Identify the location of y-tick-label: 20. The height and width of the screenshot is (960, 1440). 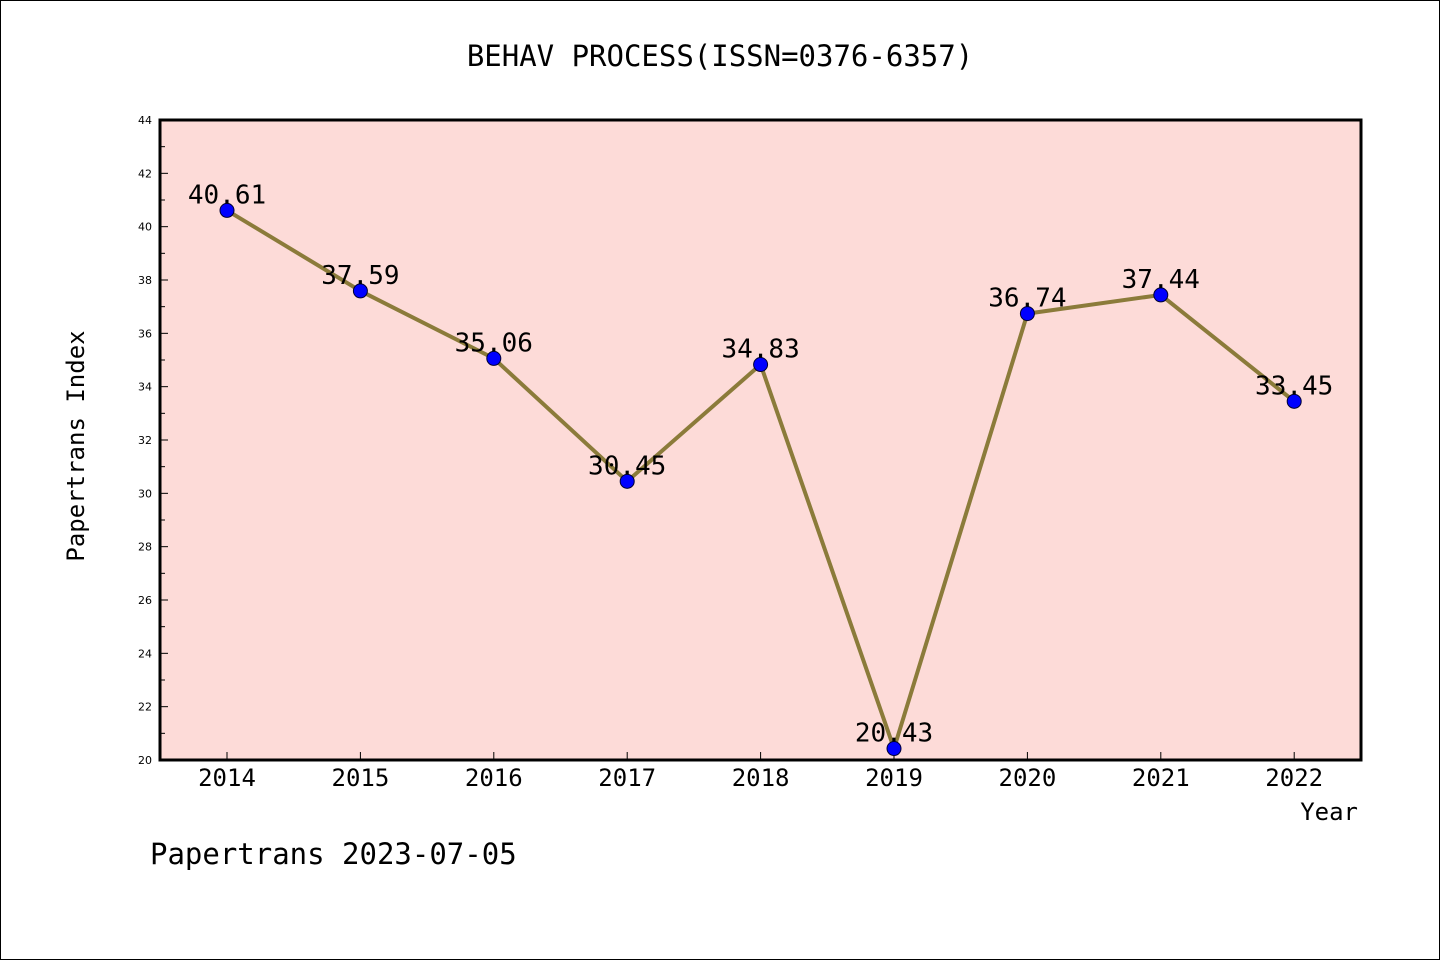
(145, 760).